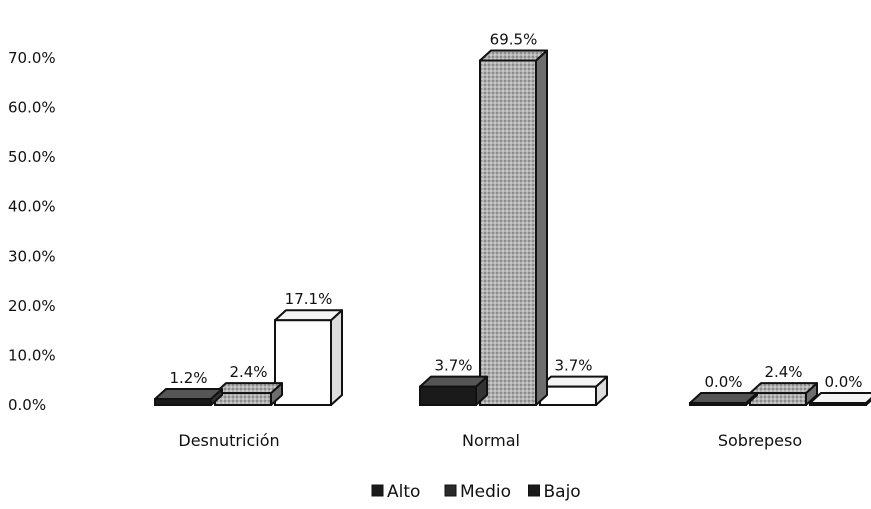 The width and height of the screenshot is (871, 509). What do you see at coordinates (32, 58) in the screenshot?
I see `y-tick-label: 70.0%` at bounding box center [32, 58].